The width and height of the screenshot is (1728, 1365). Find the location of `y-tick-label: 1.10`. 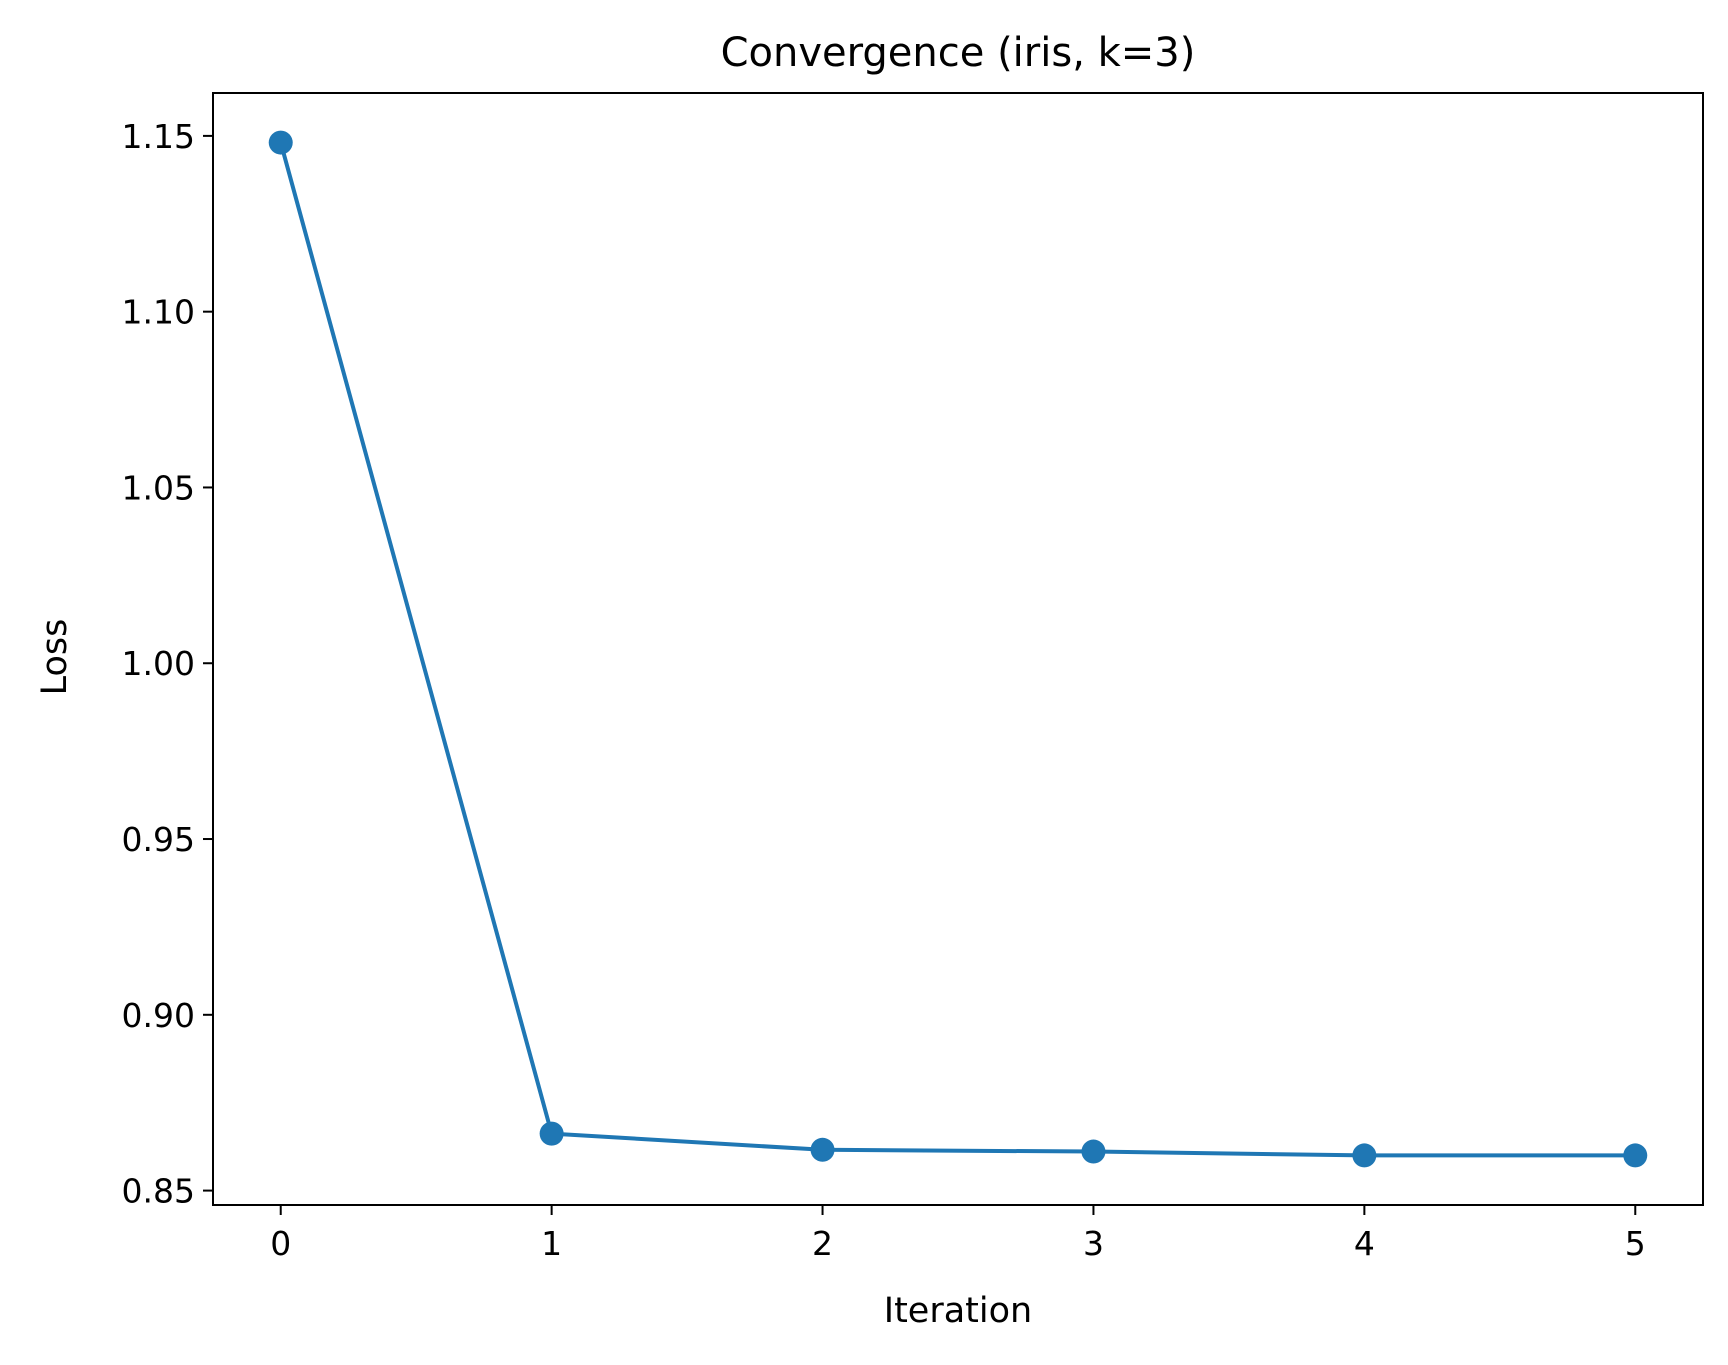

y-tick-label: 1.10 is located at coordinates (158, 312).